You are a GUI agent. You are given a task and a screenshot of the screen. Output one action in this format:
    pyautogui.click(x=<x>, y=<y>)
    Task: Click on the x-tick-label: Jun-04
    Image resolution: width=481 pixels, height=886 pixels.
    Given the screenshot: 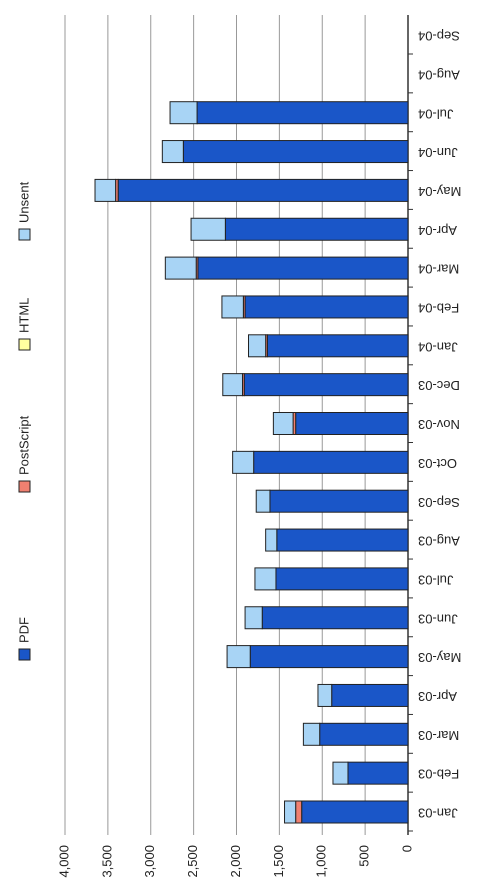 What is the action you would take?
    pyautogui.click(x=438, y=152)
    